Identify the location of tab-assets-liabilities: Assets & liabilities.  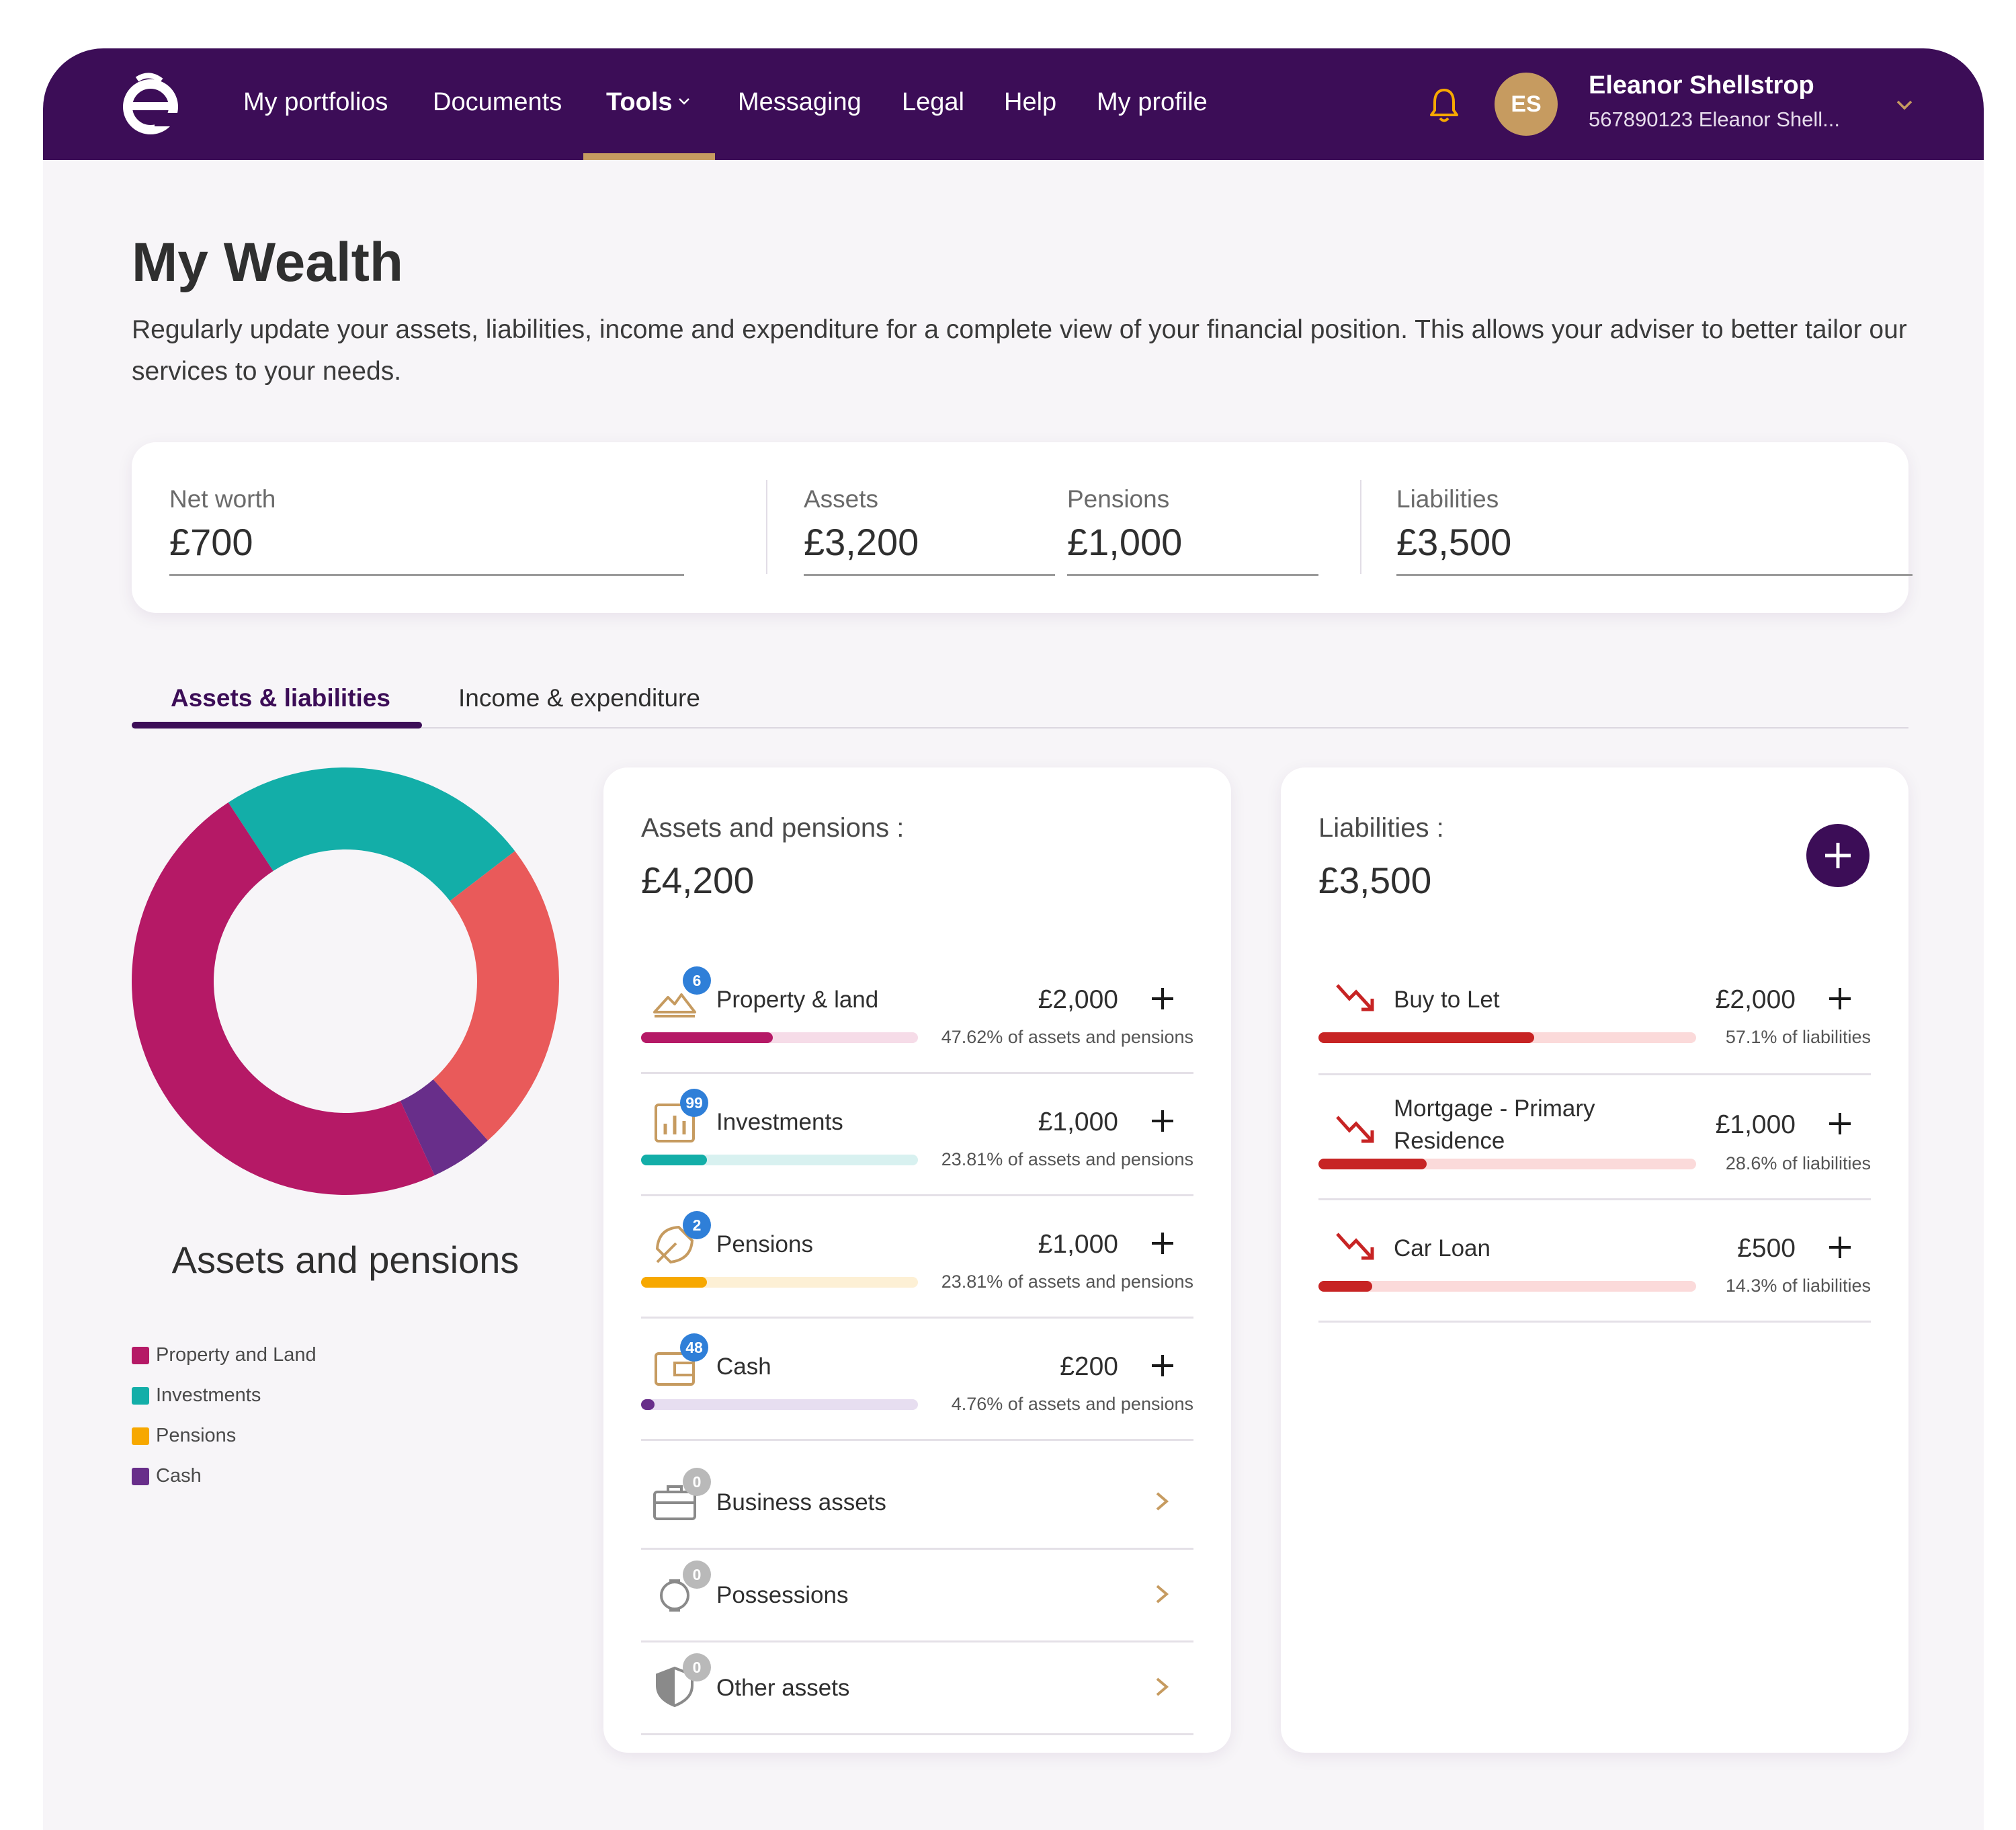
(280, 698).